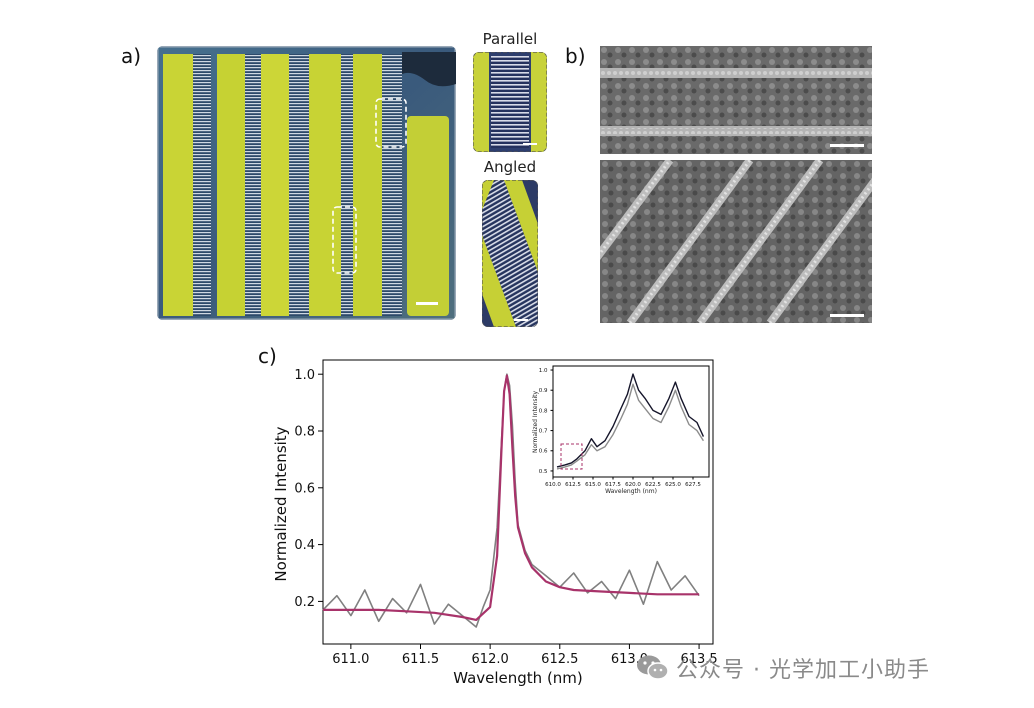  Describe the element at coordinates (653, 485) in the screenshot. I see `inset-x-tick-label: 622.5` at that location.